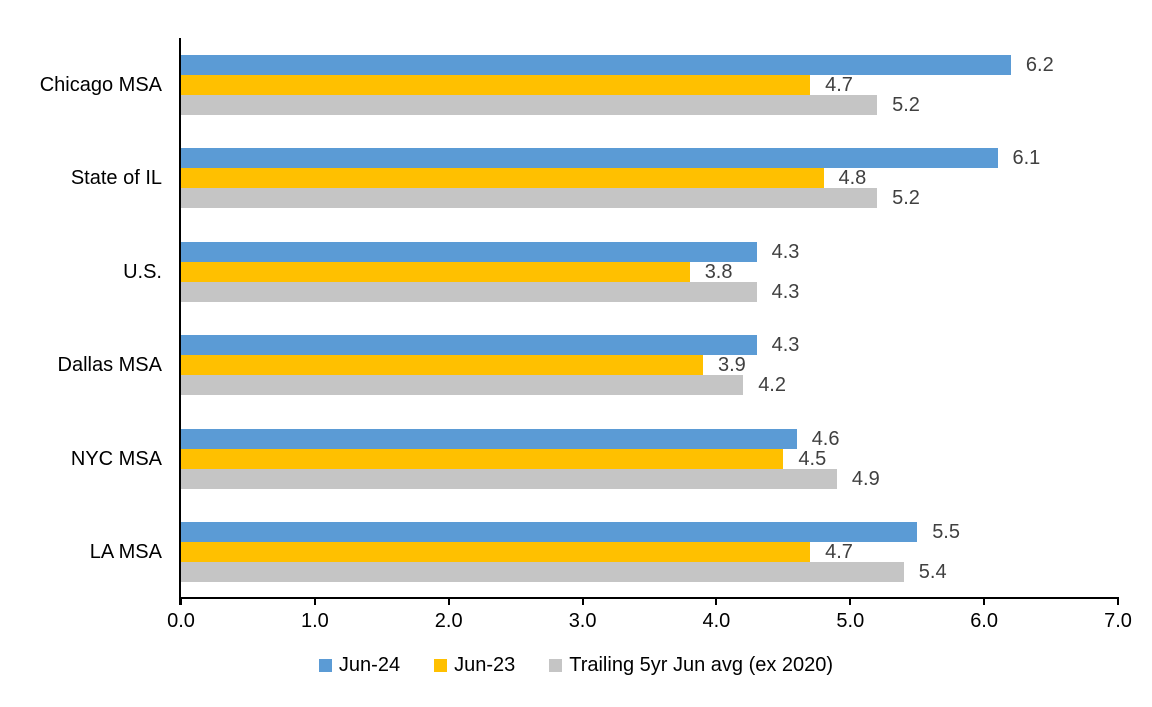  I want to click on value-label-jun-24-state-of-il: 6.1, so click(1026, 158).